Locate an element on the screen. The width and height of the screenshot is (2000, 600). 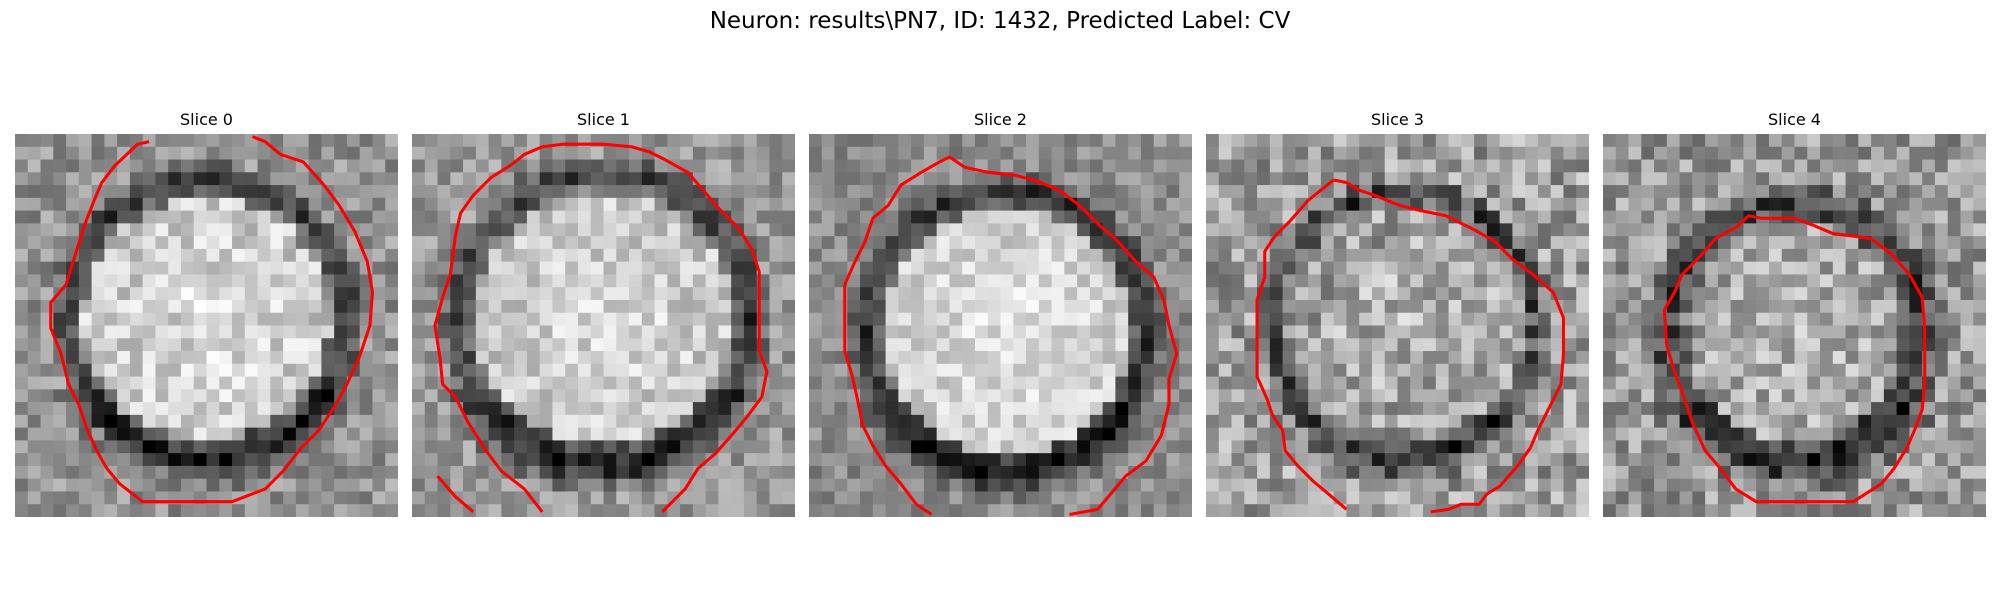
slice-panel-3: Slice 3 is located at coordinates (1397, 313).